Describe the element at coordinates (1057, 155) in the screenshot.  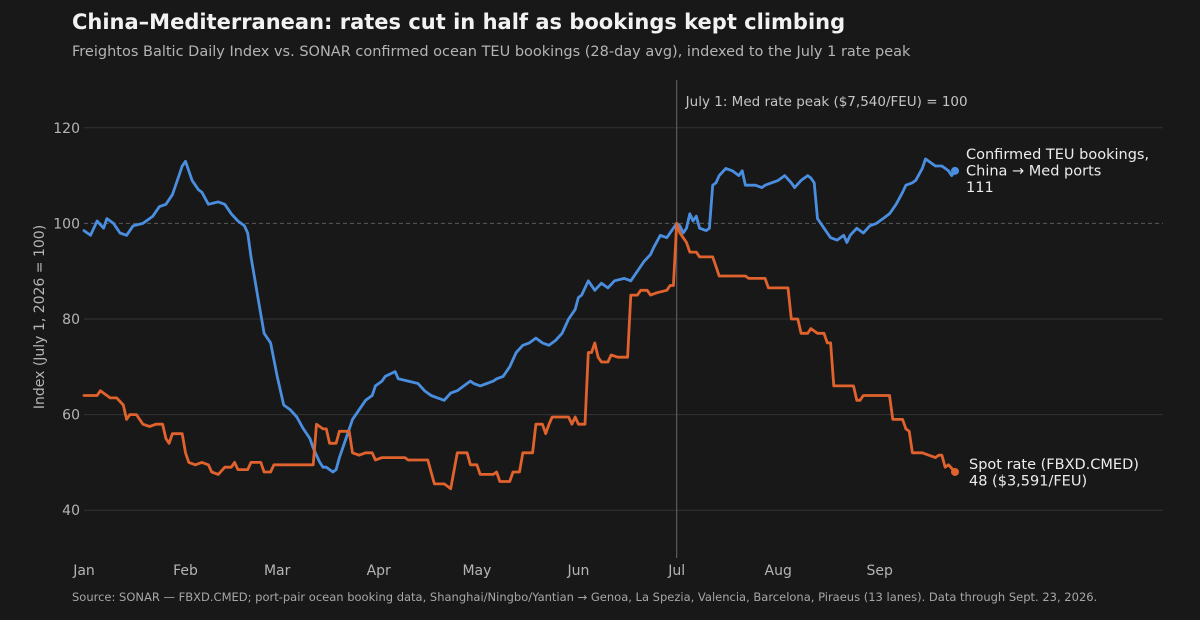
I see `series-label-bookings: Confirmed TEU bookings,` at that location.